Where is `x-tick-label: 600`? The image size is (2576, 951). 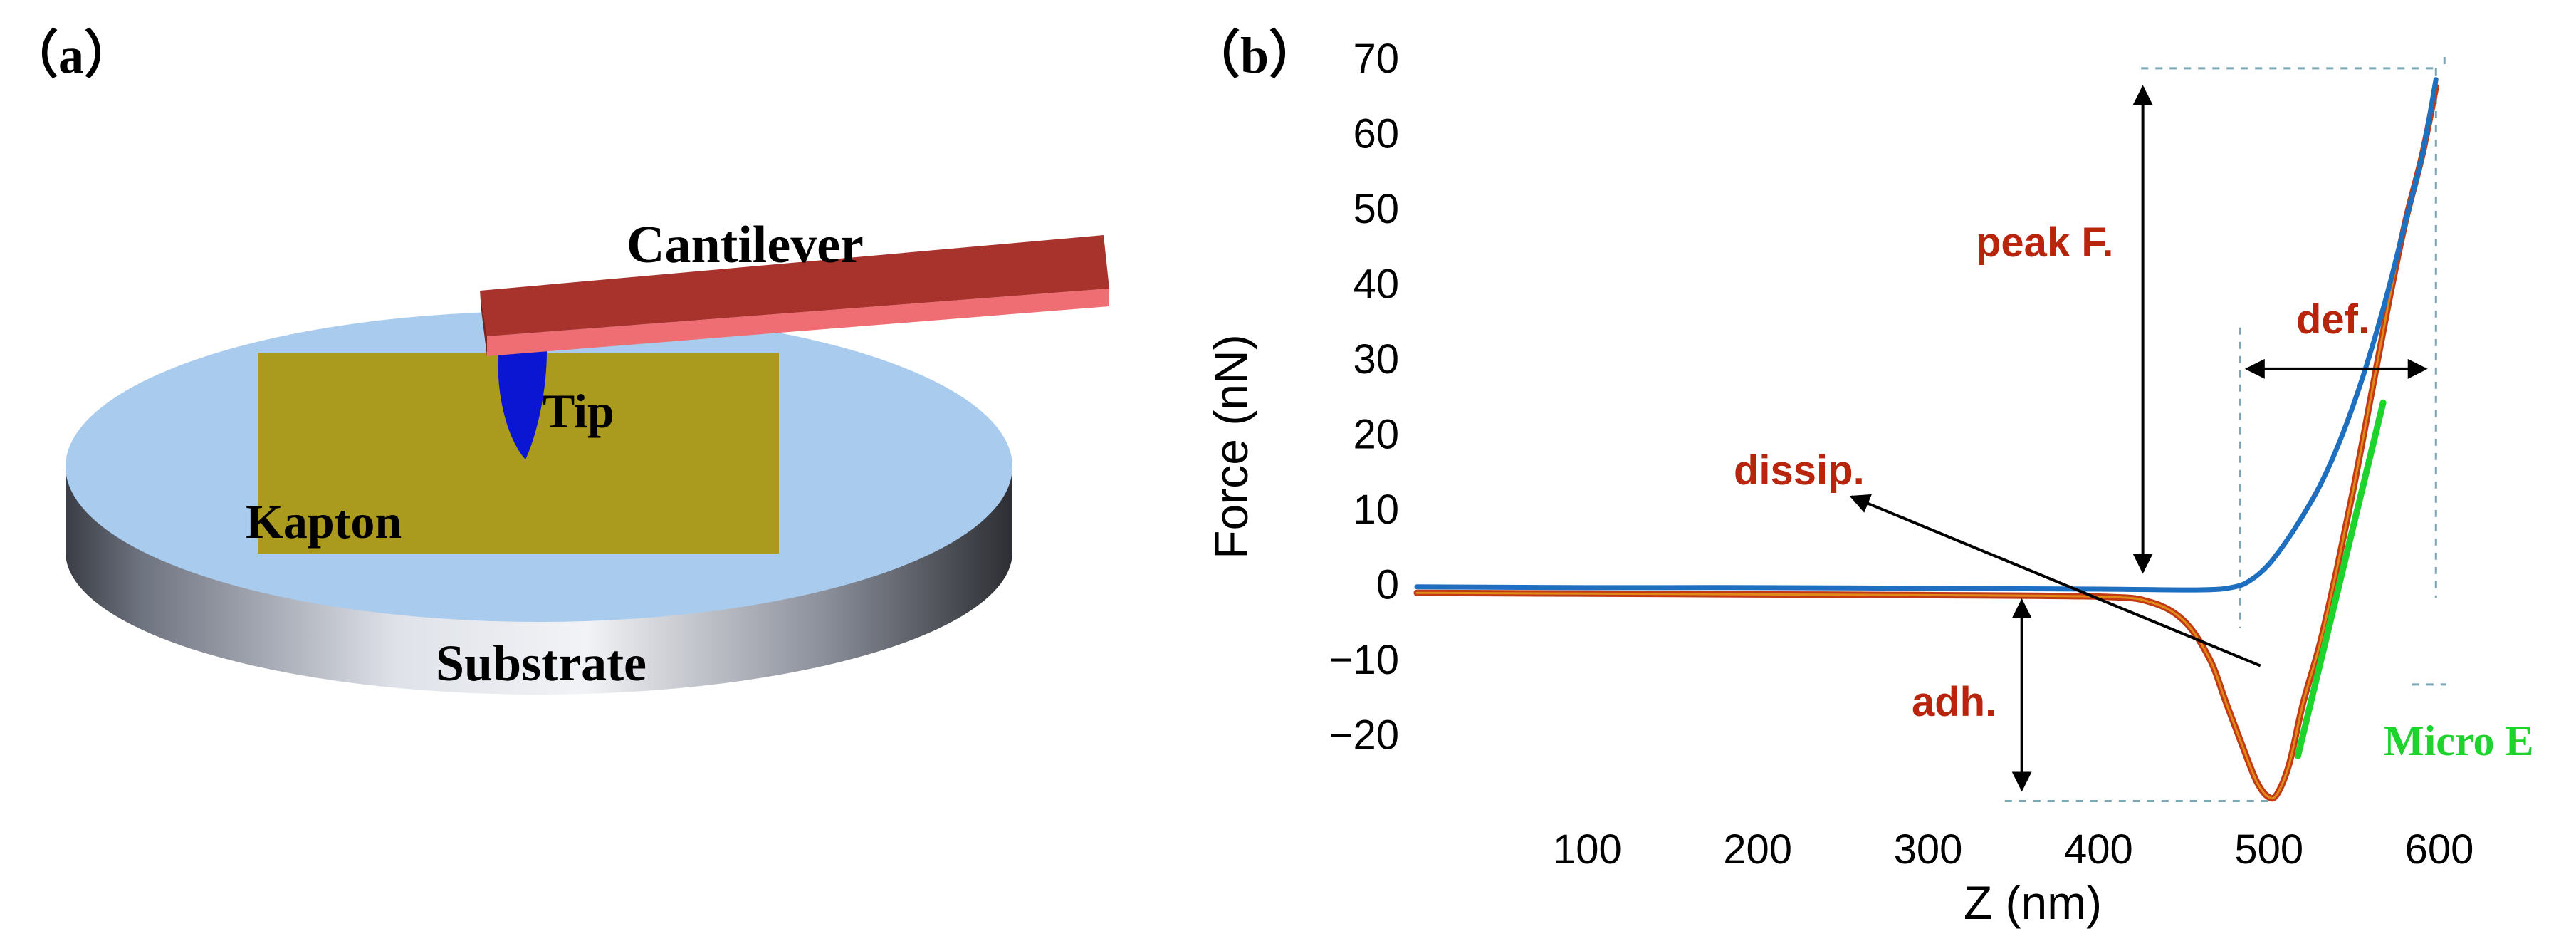 x-tick-label: 600 is located at coordinates (2439, 849).